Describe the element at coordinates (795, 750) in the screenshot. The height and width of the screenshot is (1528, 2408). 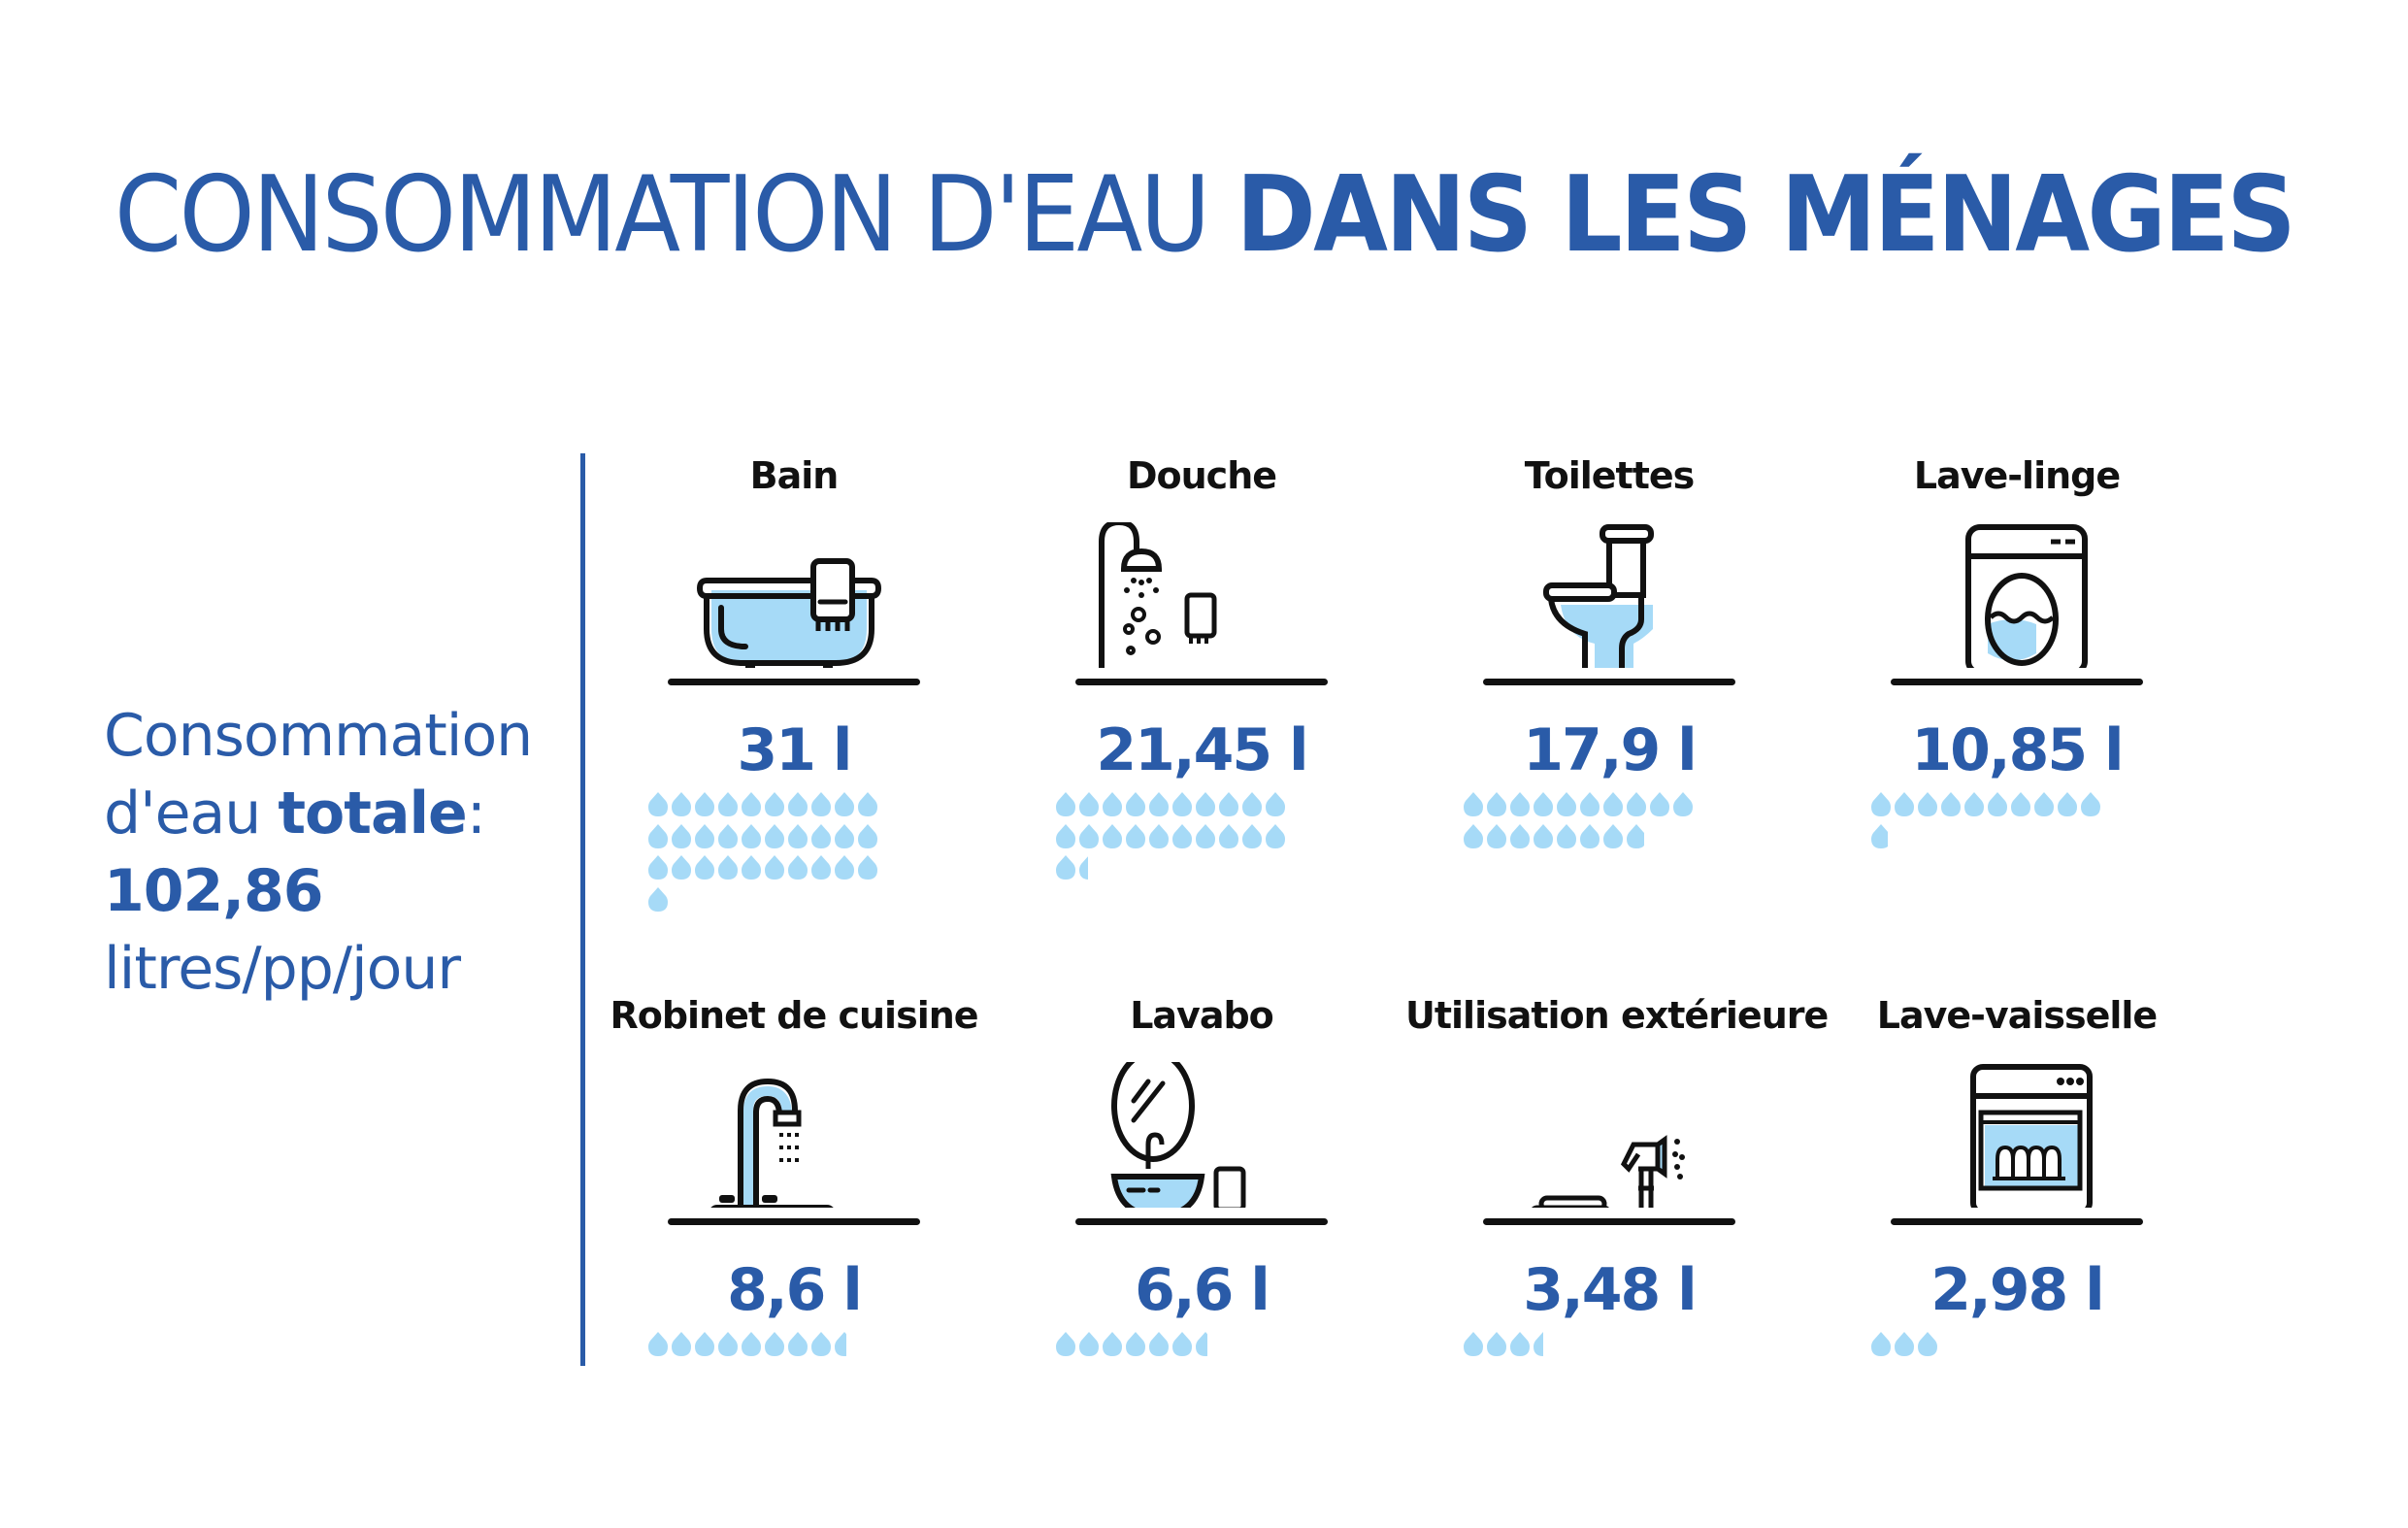
I see `item-value: 31 l` at that location.